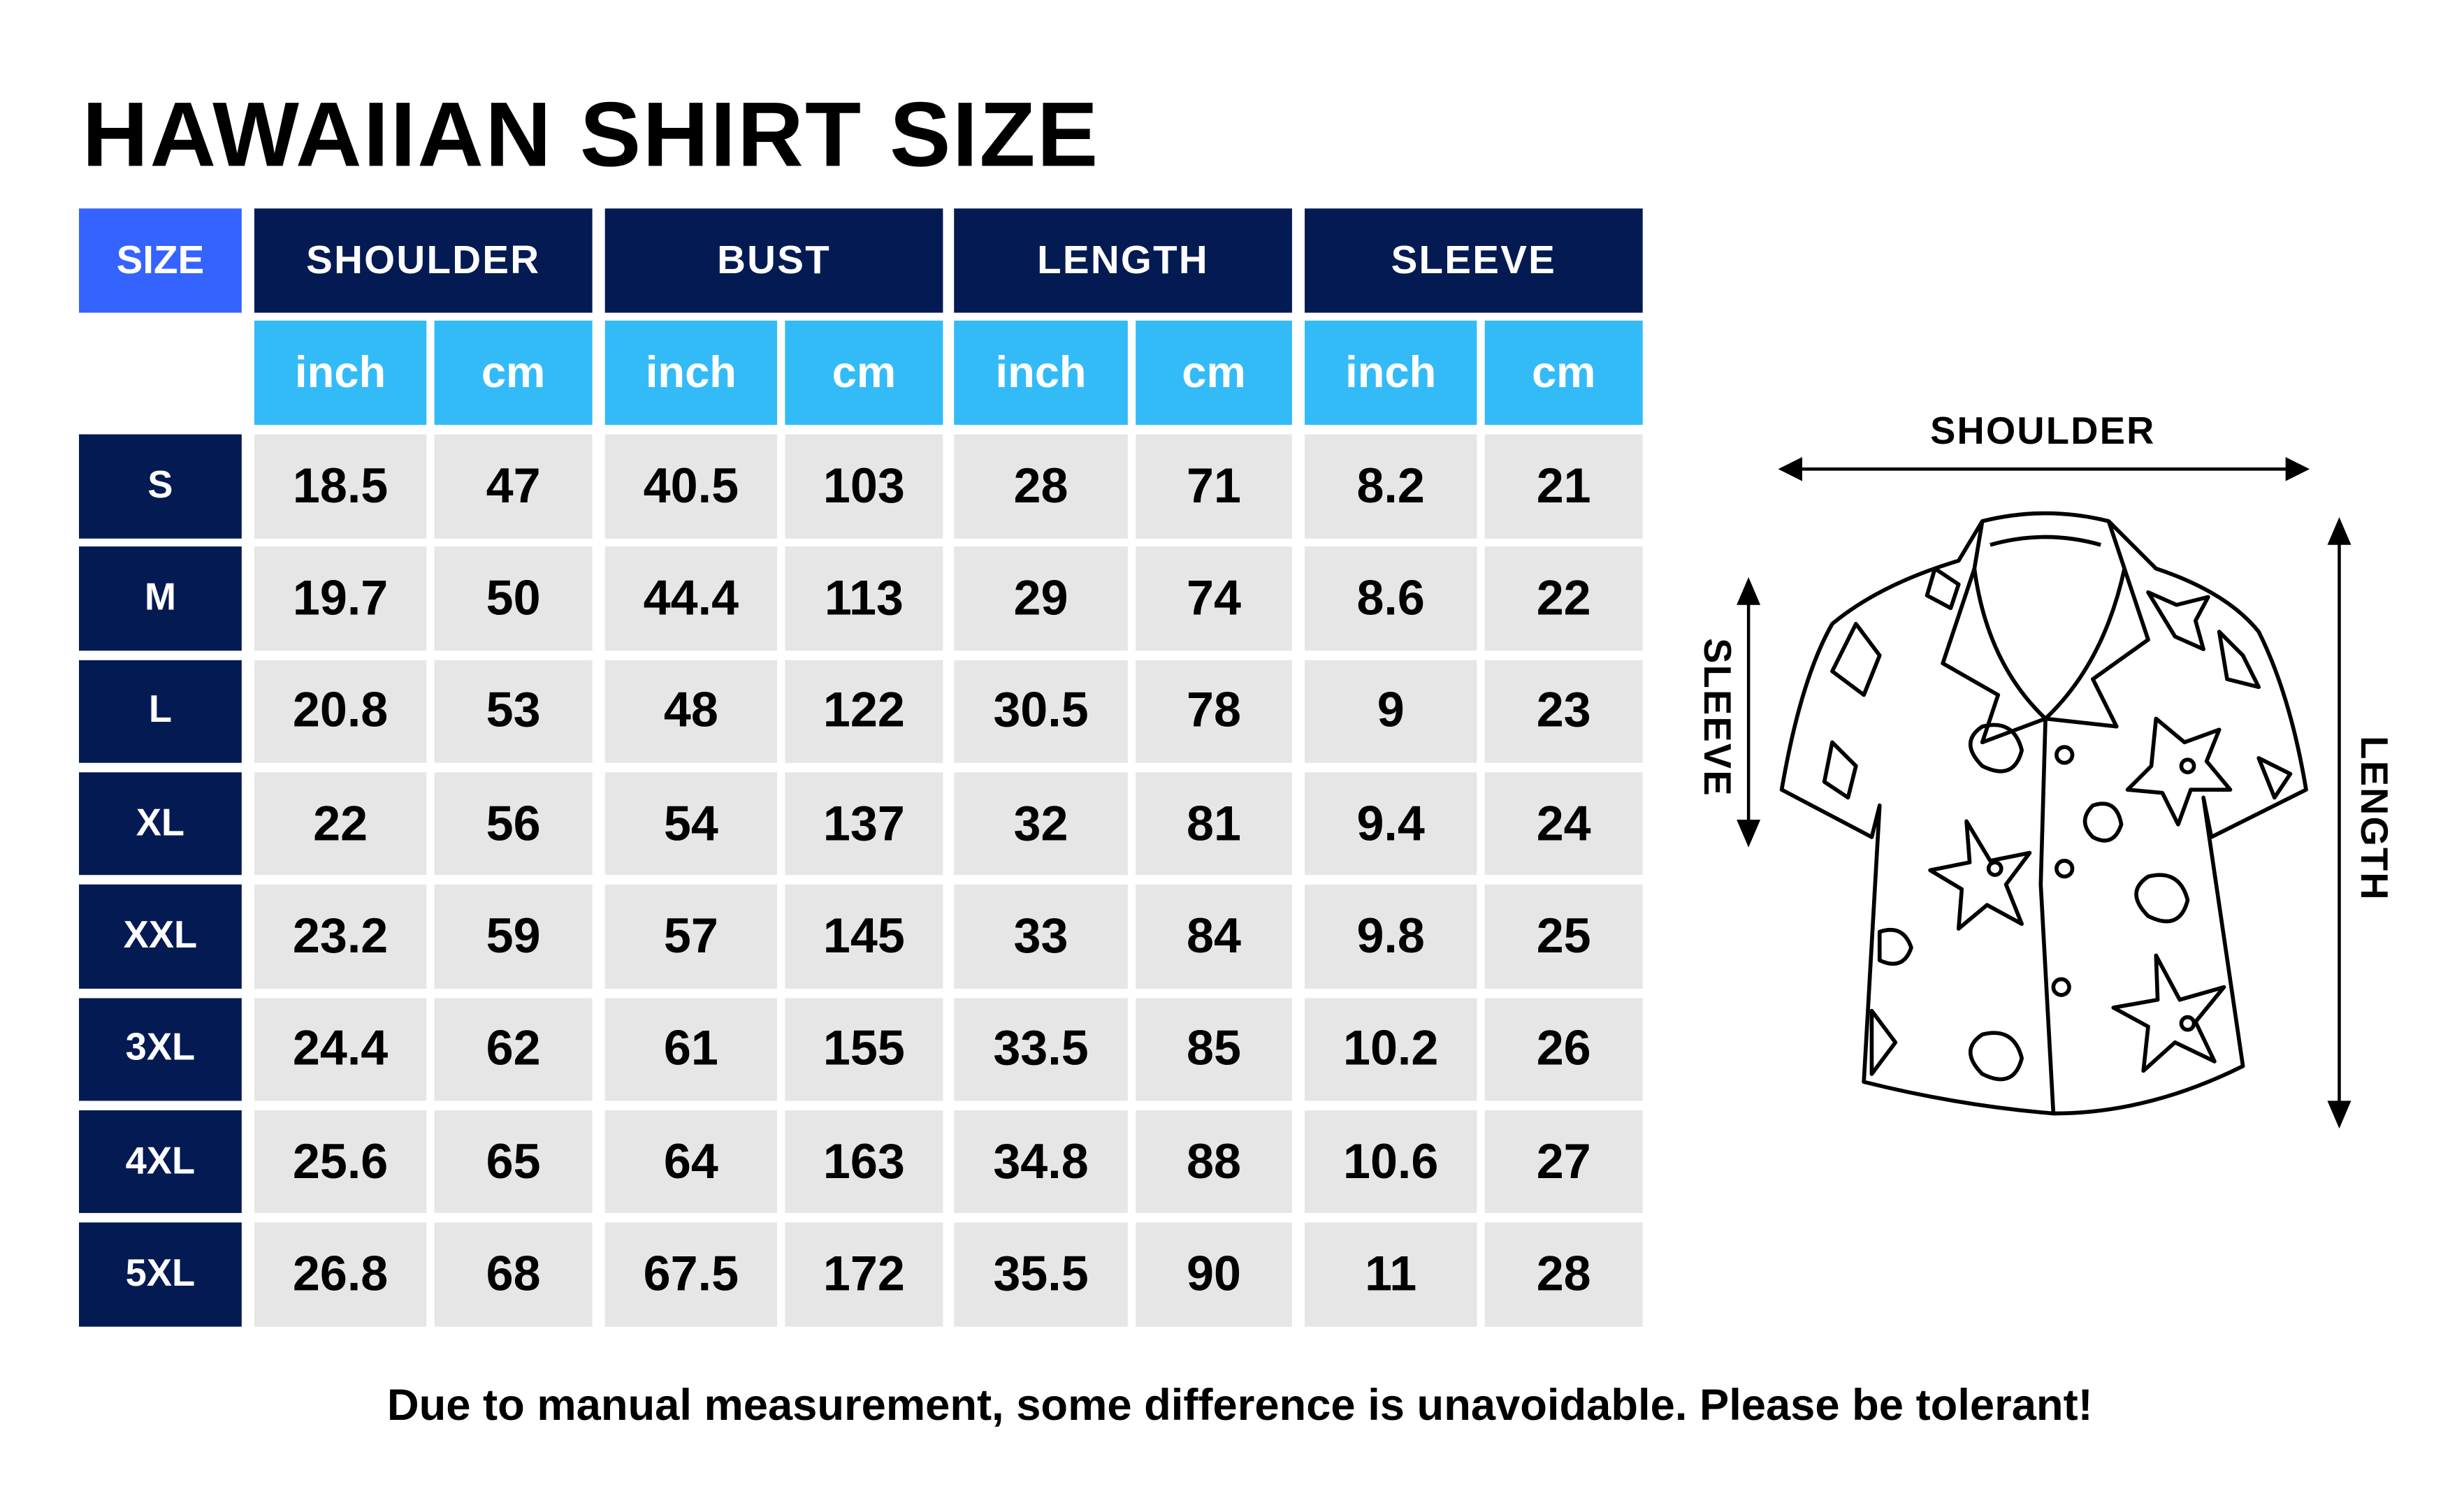  What do you see at coordinates (1214, 1274) in the screenshot?
I see `table-cell: 90` at bounding box center [1214, 1274].